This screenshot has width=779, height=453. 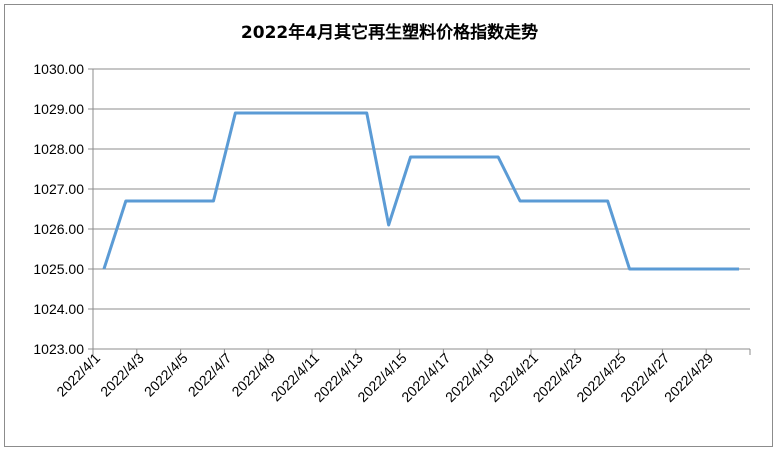 What do you see at coordinates (58, 189) in the screenshot?
I see `y-tick-label: 1027.00` at bounding box center [58, 189].